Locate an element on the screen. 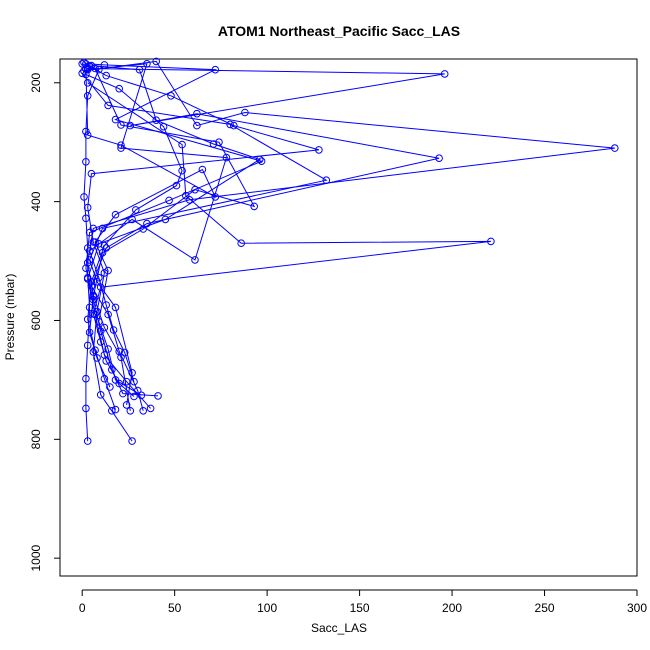 Image resolution: width=650 pixels, height=650 pixels. y-axis-label: Pressure (mbar) is located at coordinates (10, 317).